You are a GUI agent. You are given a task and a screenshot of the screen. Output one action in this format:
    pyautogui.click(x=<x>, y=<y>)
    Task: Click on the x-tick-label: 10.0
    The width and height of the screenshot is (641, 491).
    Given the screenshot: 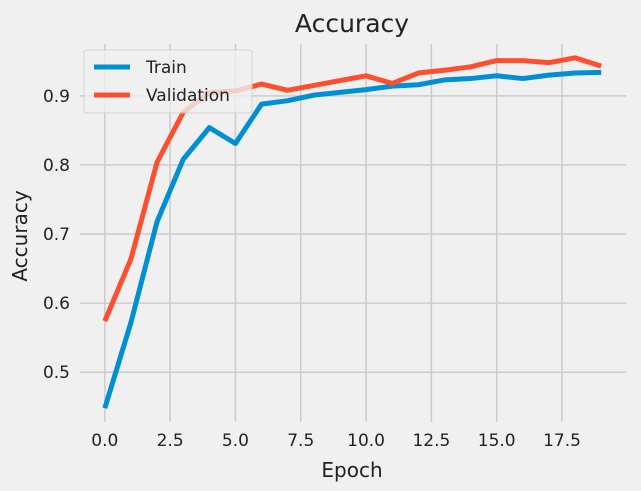 What is the action you would take?
    pyautogui.click(x=366, y=441)
    